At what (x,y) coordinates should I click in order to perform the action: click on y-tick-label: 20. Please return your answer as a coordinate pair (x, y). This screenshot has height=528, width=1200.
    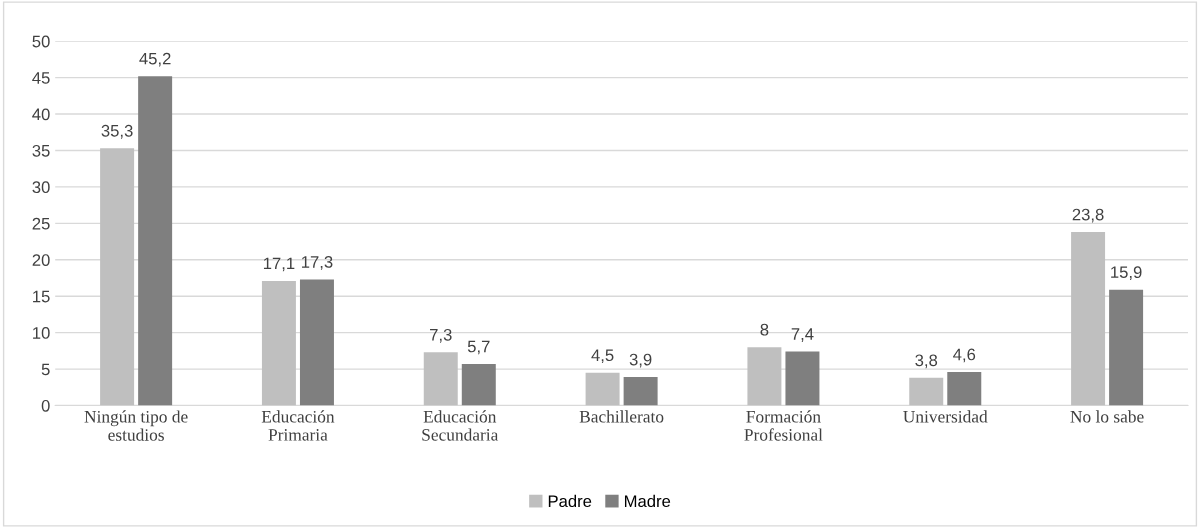
    Looking at the image, I should click on (41, 260).